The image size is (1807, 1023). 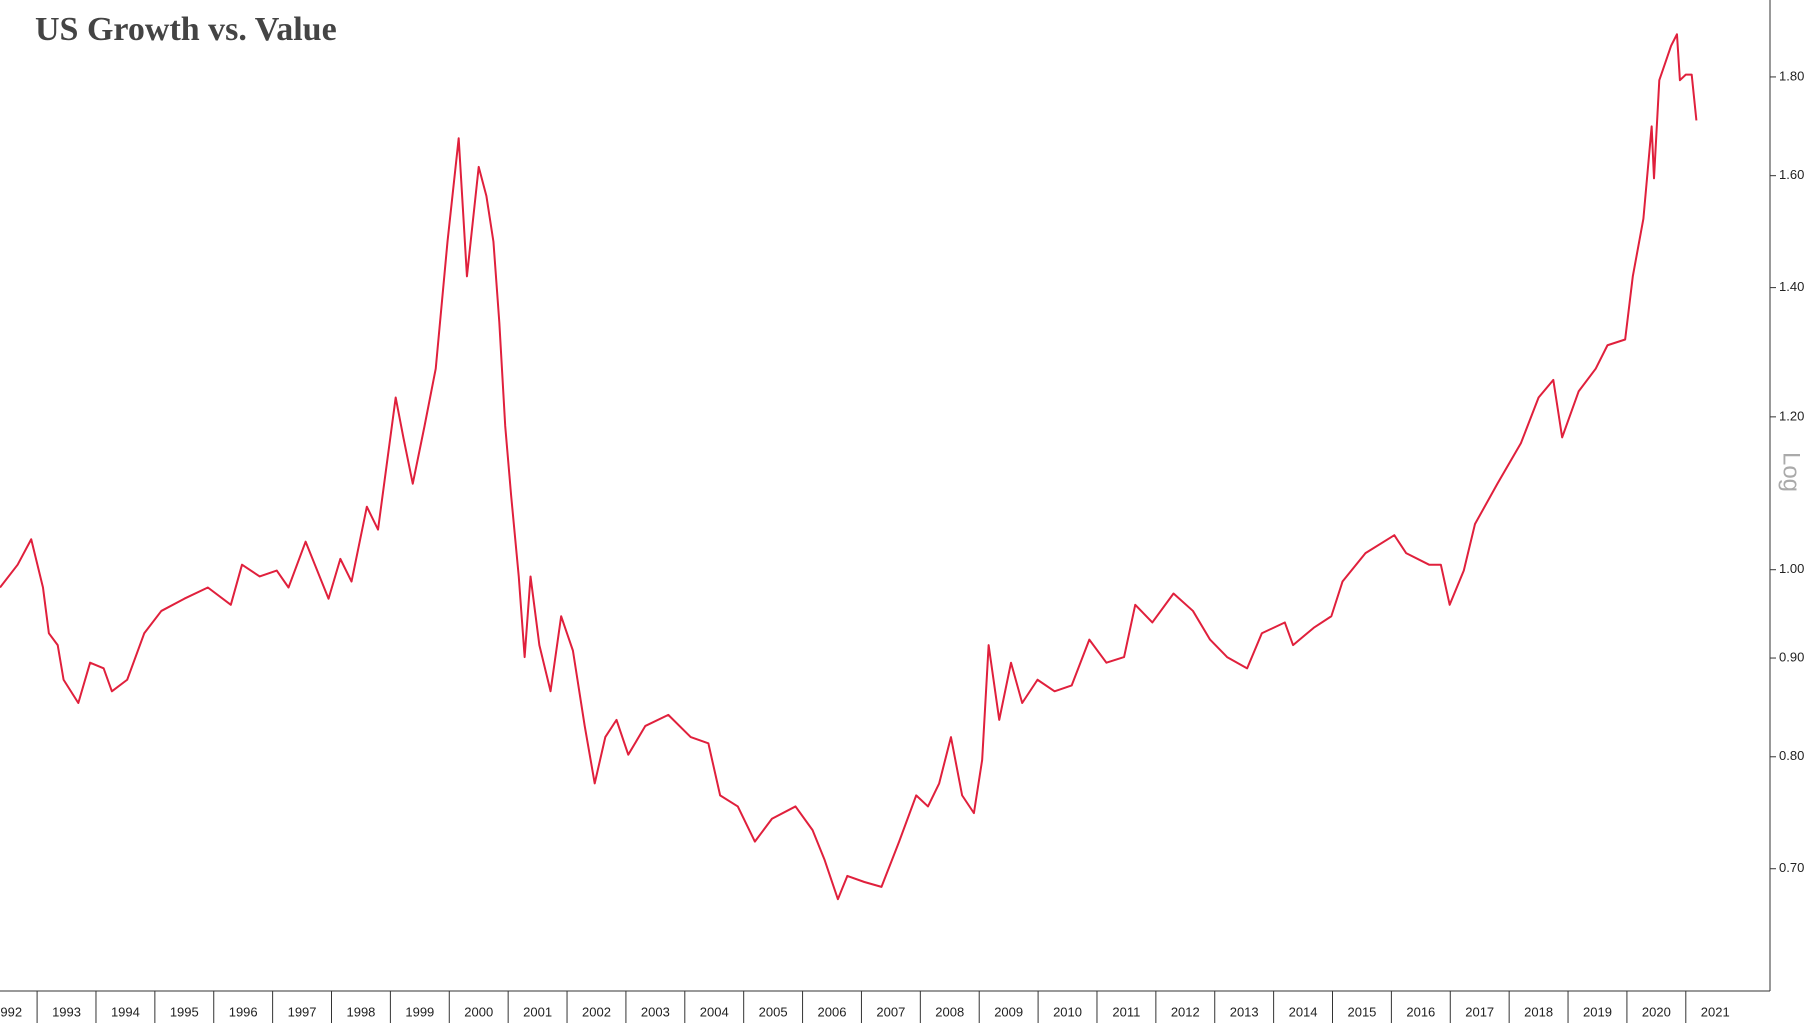 What do you see at coordinates (1420, 1011) in the screenshot?
I see `x-tick-label: 2016` at bounding box center [1420, 1011].